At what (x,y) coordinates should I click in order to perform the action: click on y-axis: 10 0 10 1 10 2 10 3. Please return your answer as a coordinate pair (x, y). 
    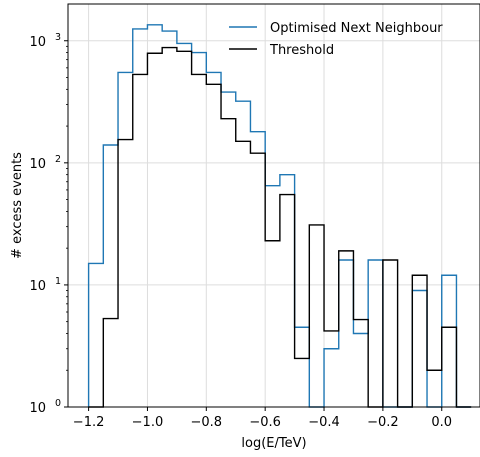
    Looking at the image, I should click on (48, 224).